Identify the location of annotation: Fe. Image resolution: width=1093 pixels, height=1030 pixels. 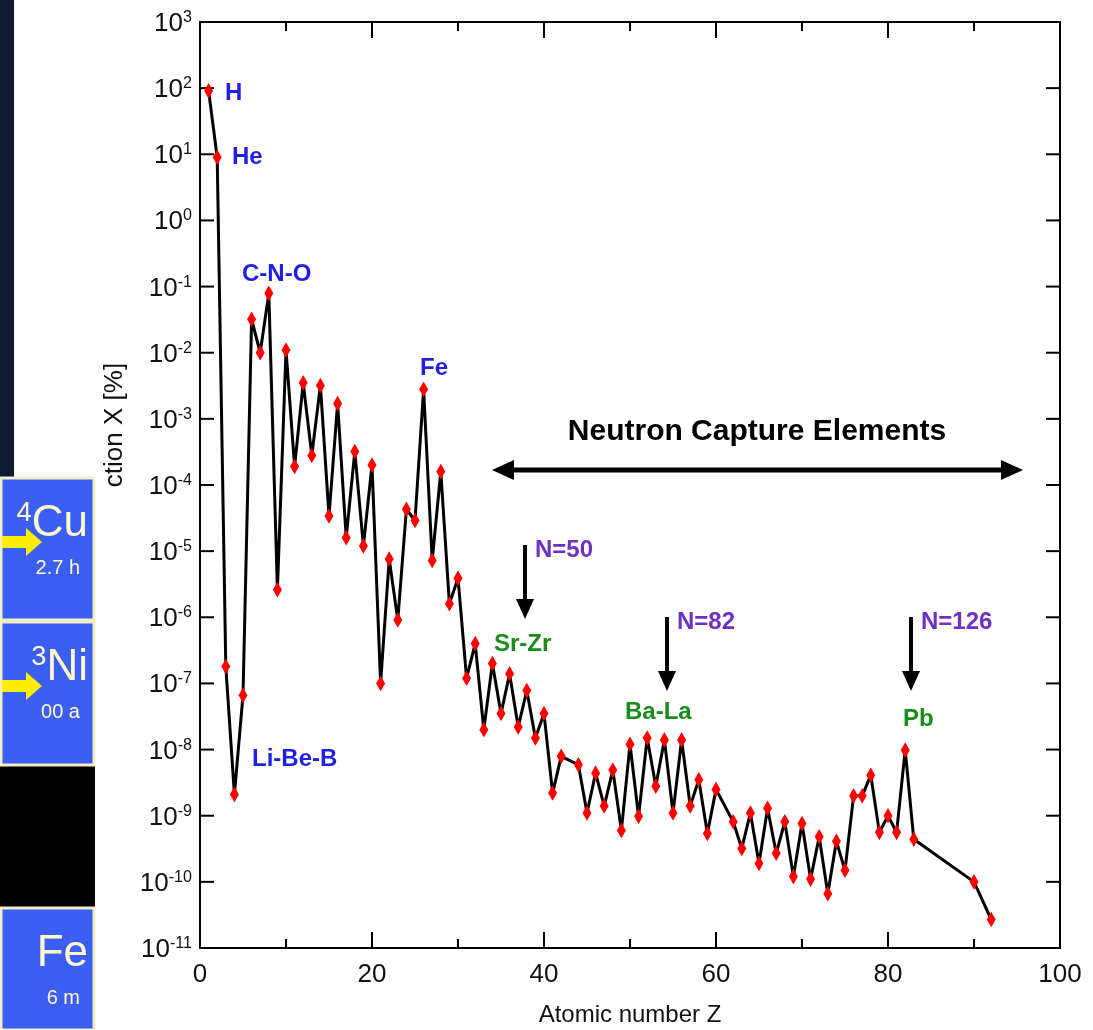
(434, 366).